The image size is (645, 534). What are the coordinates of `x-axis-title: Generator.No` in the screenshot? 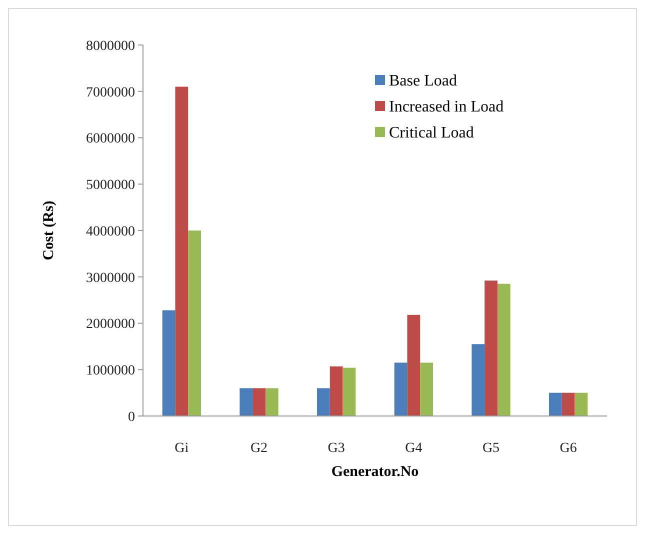 It's located at (375, 472).